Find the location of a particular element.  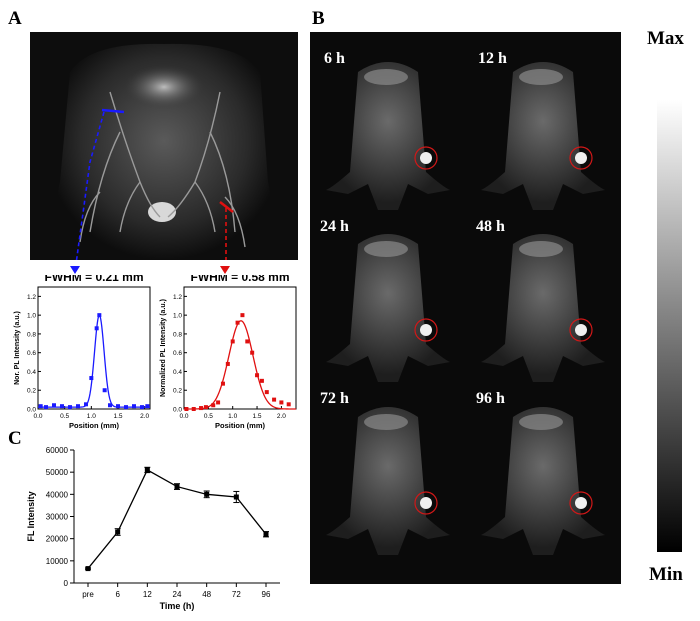

plot2-ytick-label: 0.2 is located at coordinates (177, 391).